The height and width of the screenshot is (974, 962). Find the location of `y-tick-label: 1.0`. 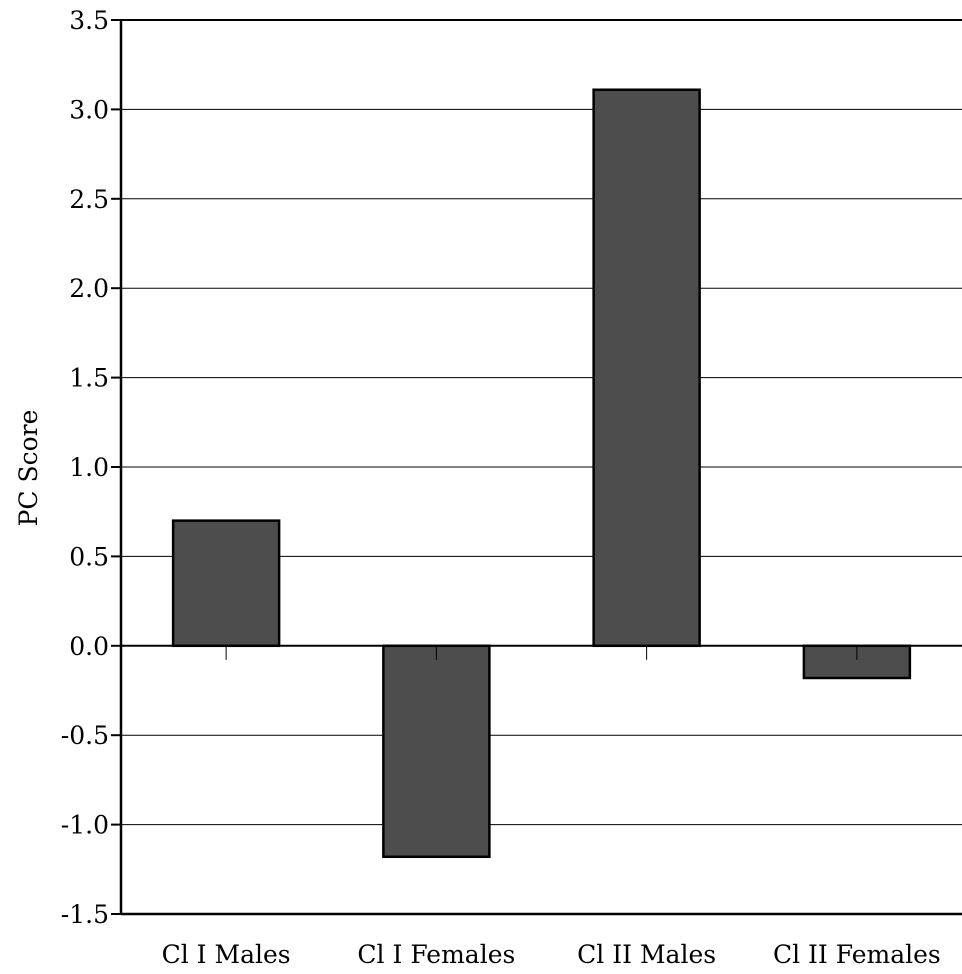

y-tick-label: 1.0 is located at coordinates (89, 467).